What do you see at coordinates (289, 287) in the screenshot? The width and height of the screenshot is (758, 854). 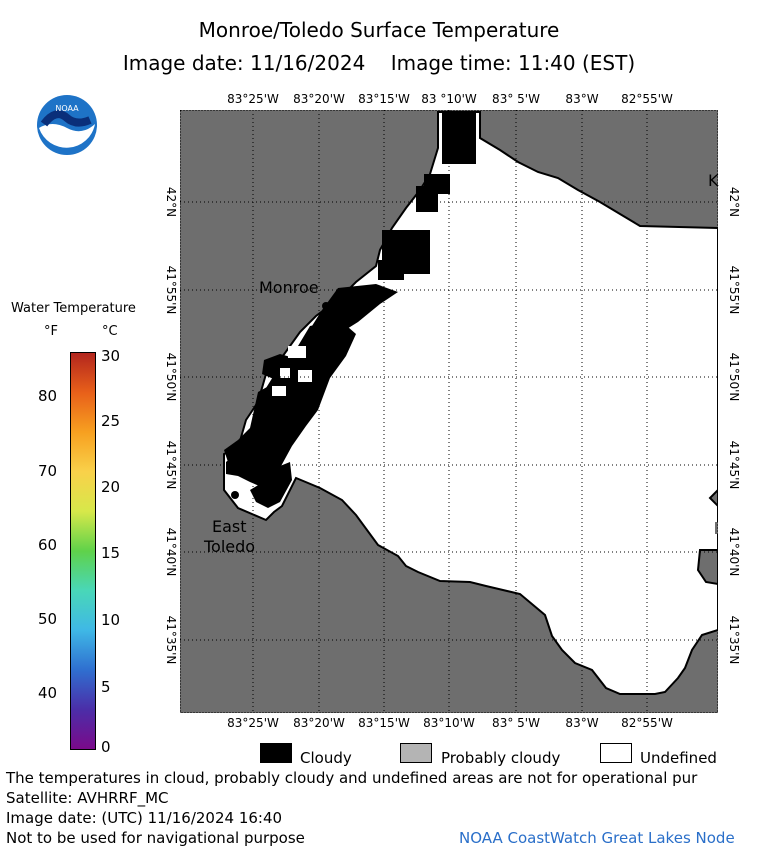 I see `place-label: Monroe` at bounding box center [289, 287].